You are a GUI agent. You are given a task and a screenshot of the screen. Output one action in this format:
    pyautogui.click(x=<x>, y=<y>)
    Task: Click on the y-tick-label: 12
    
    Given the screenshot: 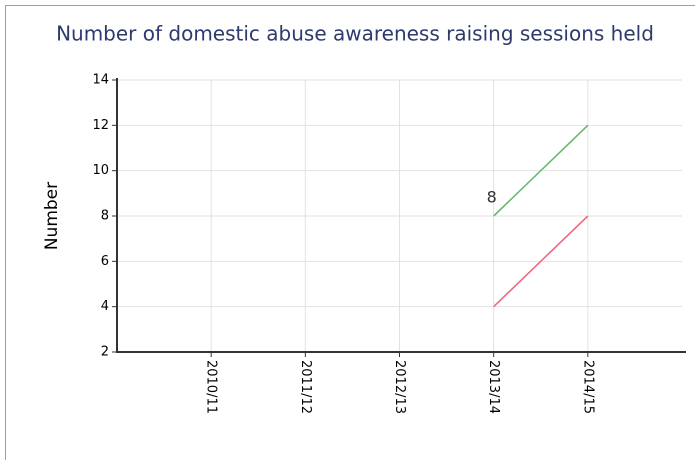 What is the action you would take?
    pyautogui.click(x=100, y=125)
    